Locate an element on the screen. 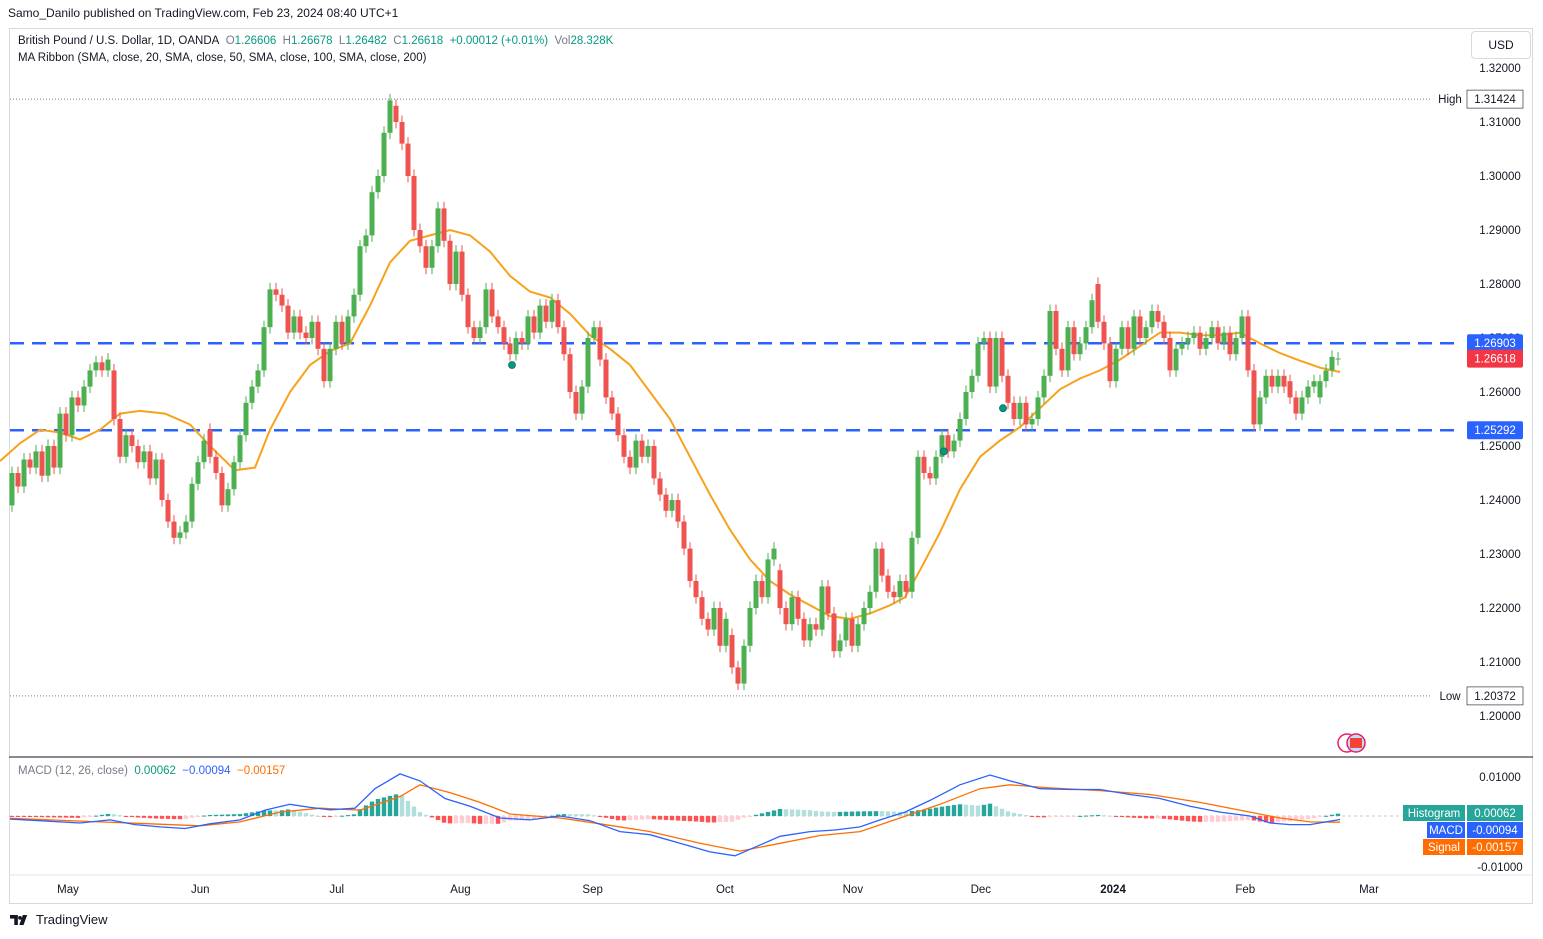 This screenshot has height=939, width=1543. symbol-name: British Pound / U.S. Dollar, 1D, OANDA is located at coordinates (119, 41).